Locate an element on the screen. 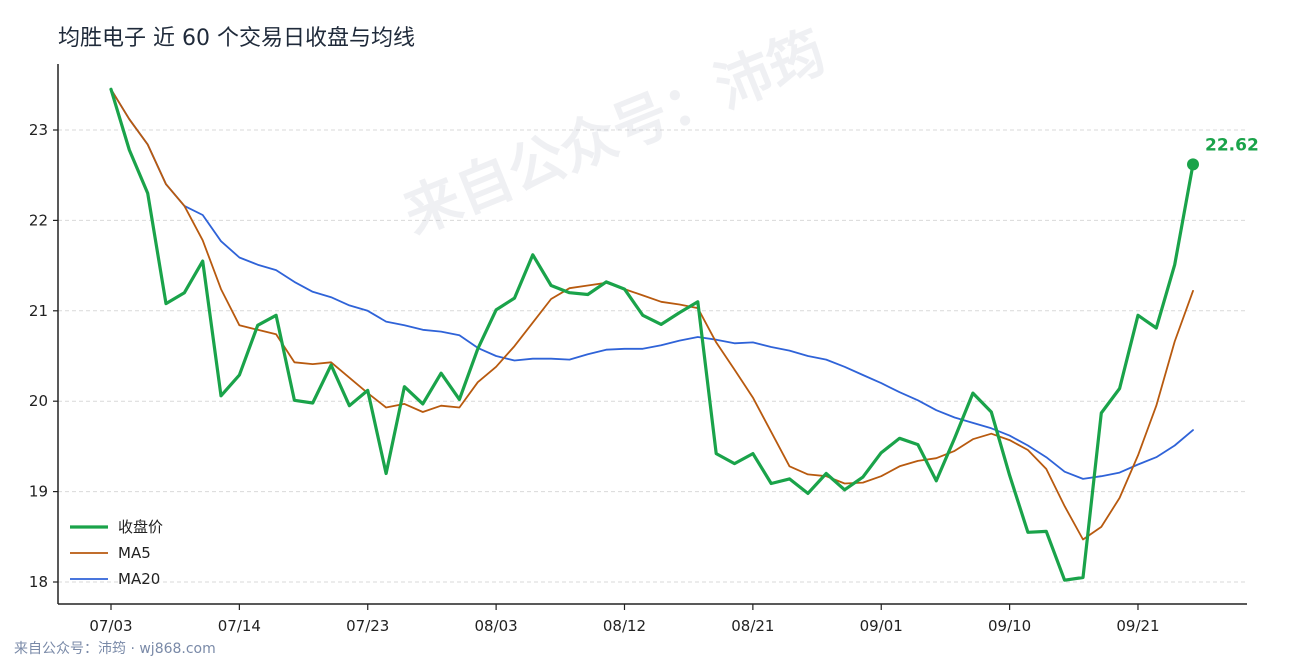  chart-title: 均胜电子 近 60 个交易日收盘与均线 is located at coordinates (236, 38).